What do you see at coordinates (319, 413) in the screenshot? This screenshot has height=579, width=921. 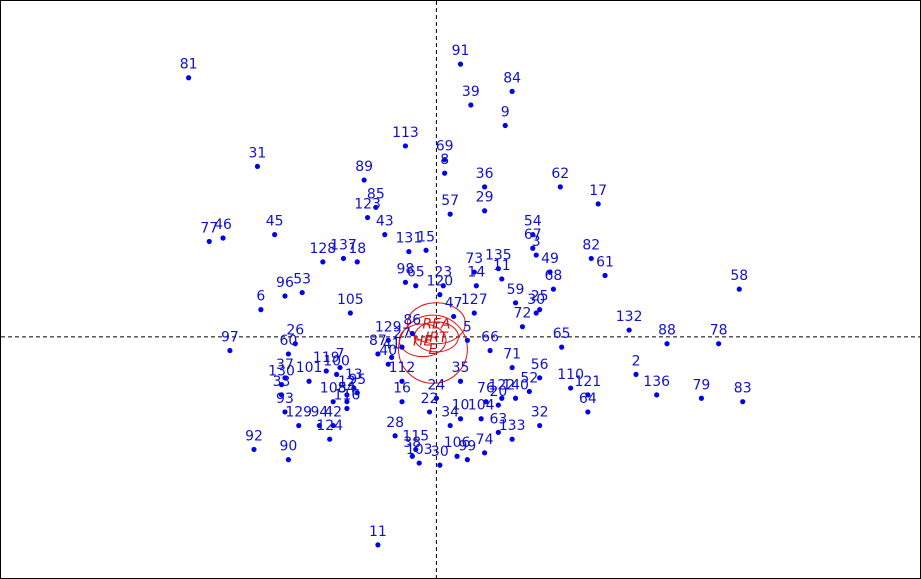 I see `point-label-107: 94` at bounding box center [319, 413].